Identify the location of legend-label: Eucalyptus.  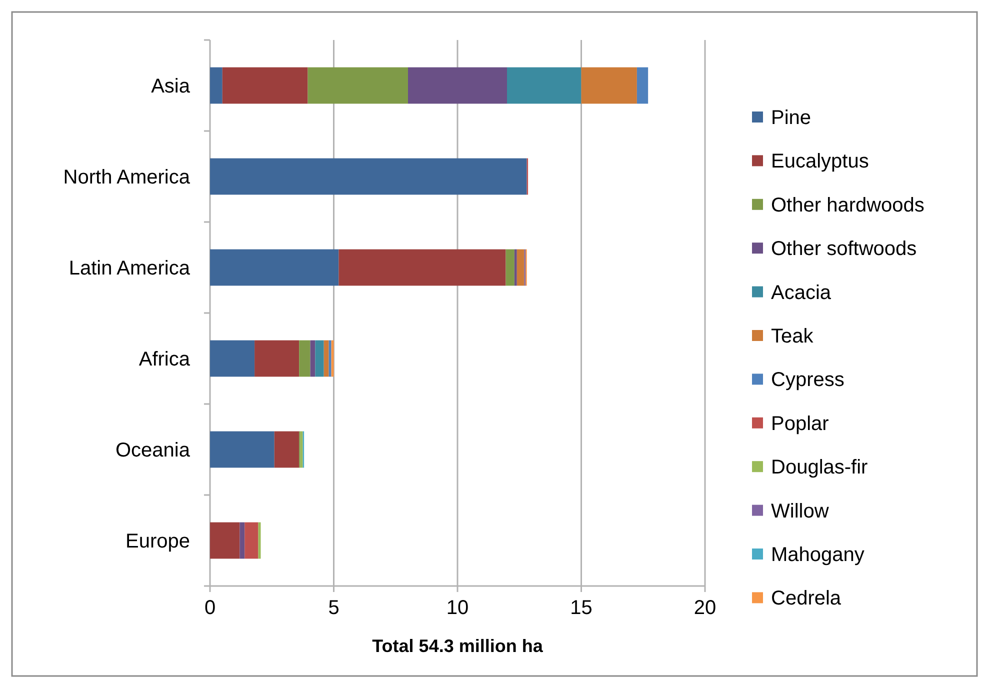
(820, 161).